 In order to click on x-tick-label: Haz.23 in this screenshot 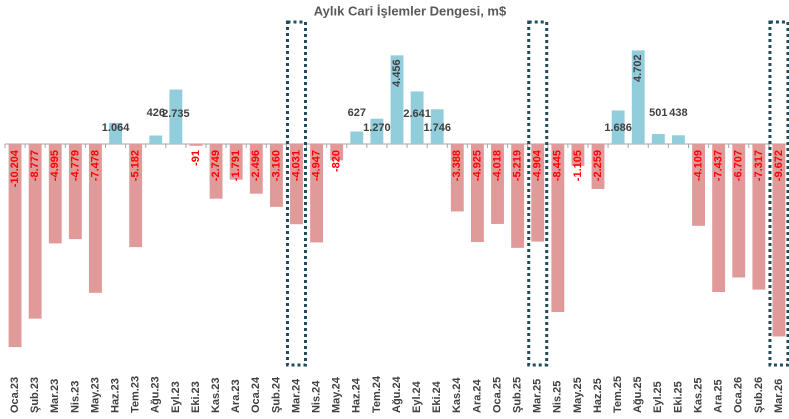, I will do `click(115, 395)`.